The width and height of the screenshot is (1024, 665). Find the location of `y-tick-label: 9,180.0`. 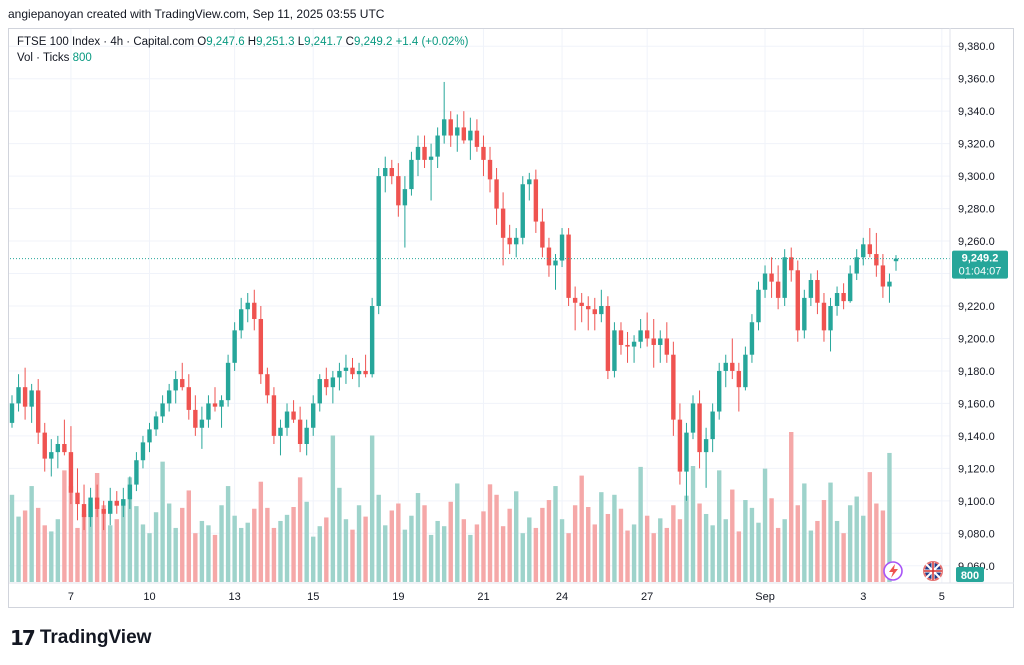

y-tick-label: 9,180.0 is located at coordinates (976, 372).